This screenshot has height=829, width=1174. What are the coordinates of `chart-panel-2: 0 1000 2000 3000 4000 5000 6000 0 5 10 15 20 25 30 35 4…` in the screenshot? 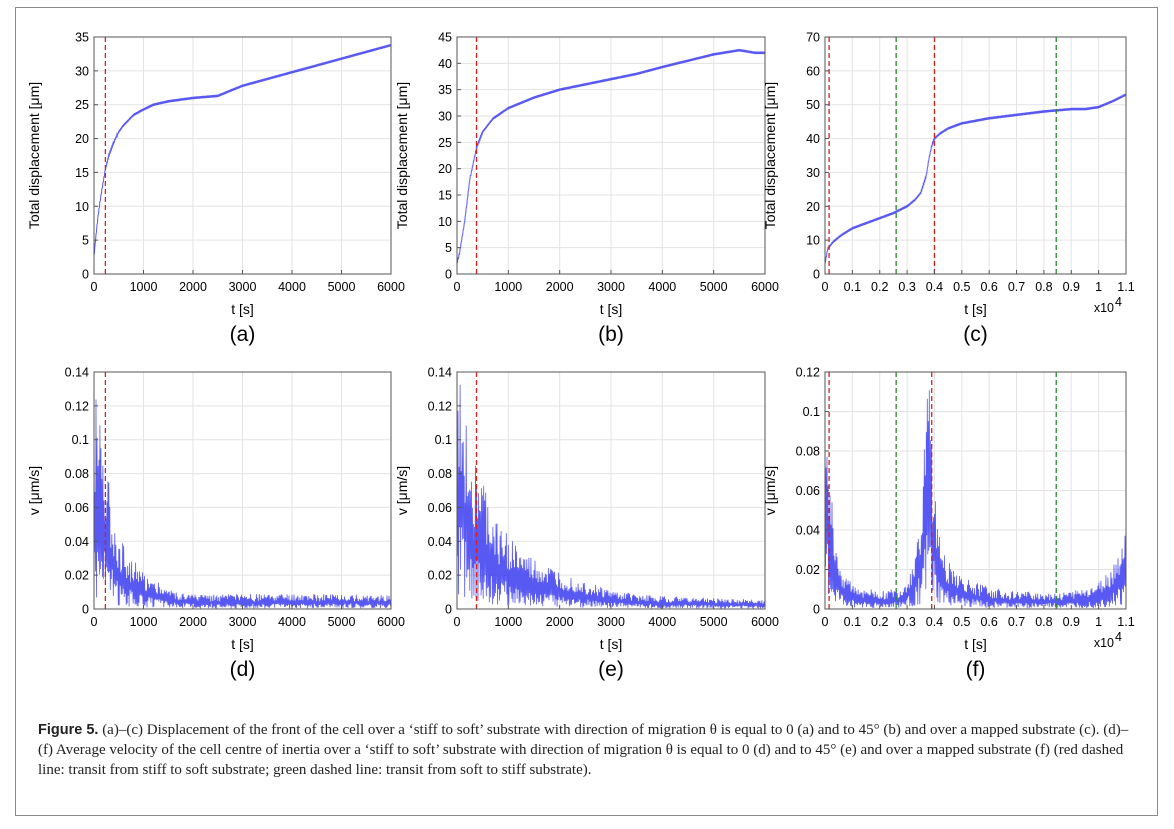 It's located at (586, 189).